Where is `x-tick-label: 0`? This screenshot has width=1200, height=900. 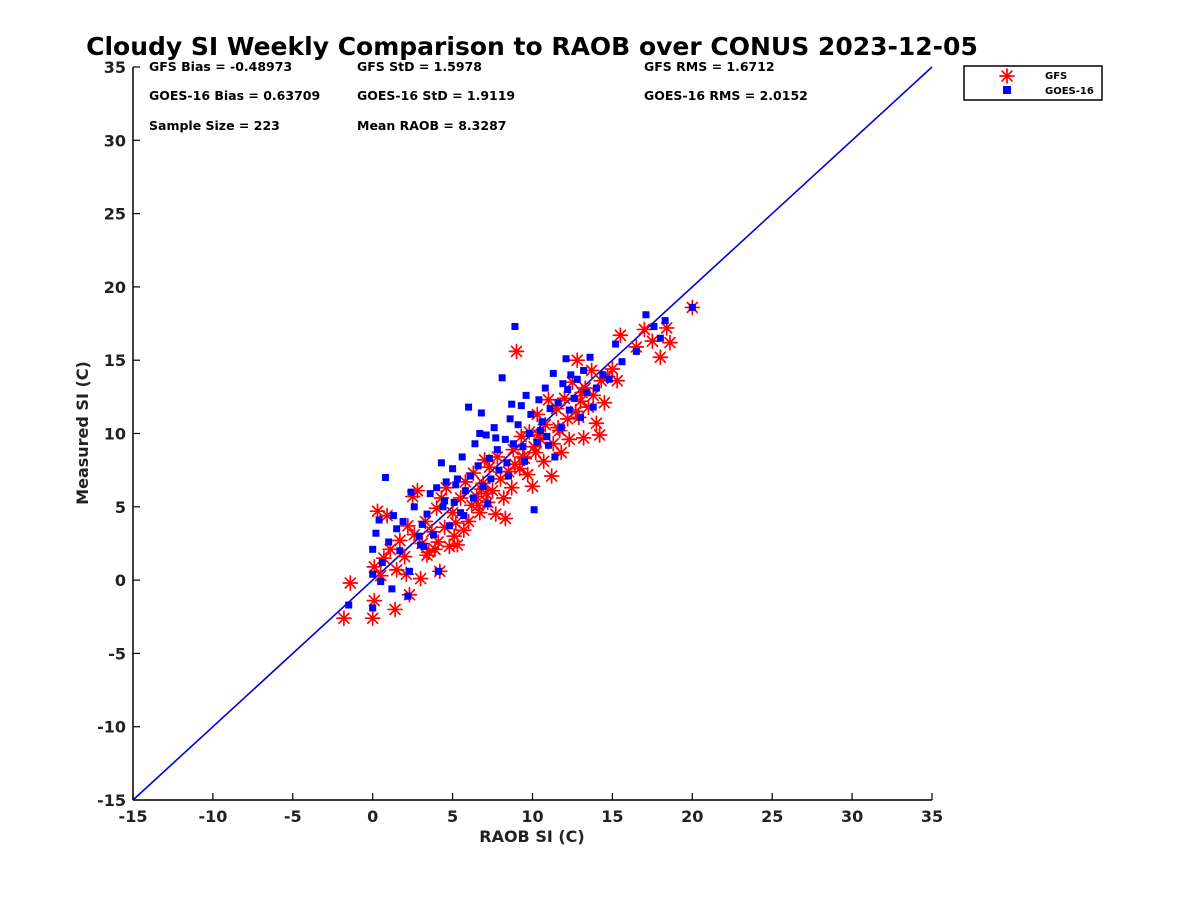 x-tick-label: 0 is located at coordinates (372, 816).